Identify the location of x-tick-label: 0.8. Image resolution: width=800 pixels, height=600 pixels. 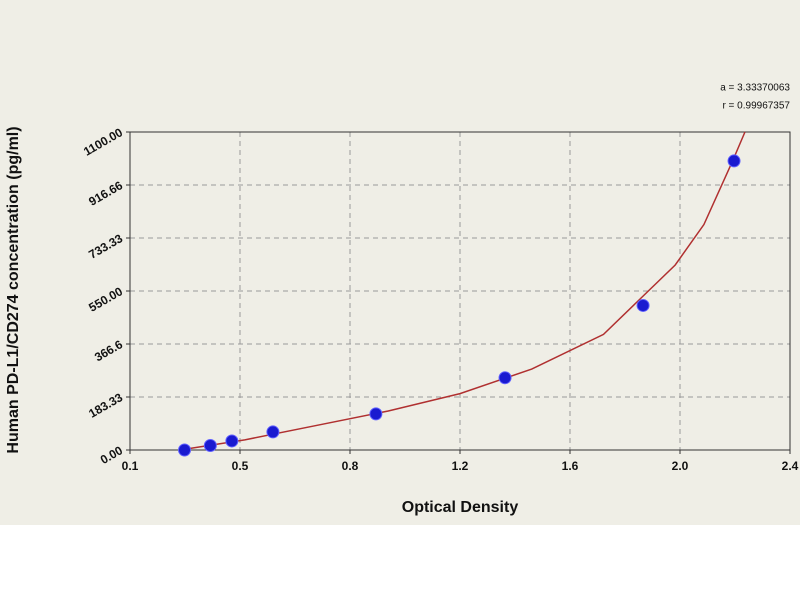
(350, 466).